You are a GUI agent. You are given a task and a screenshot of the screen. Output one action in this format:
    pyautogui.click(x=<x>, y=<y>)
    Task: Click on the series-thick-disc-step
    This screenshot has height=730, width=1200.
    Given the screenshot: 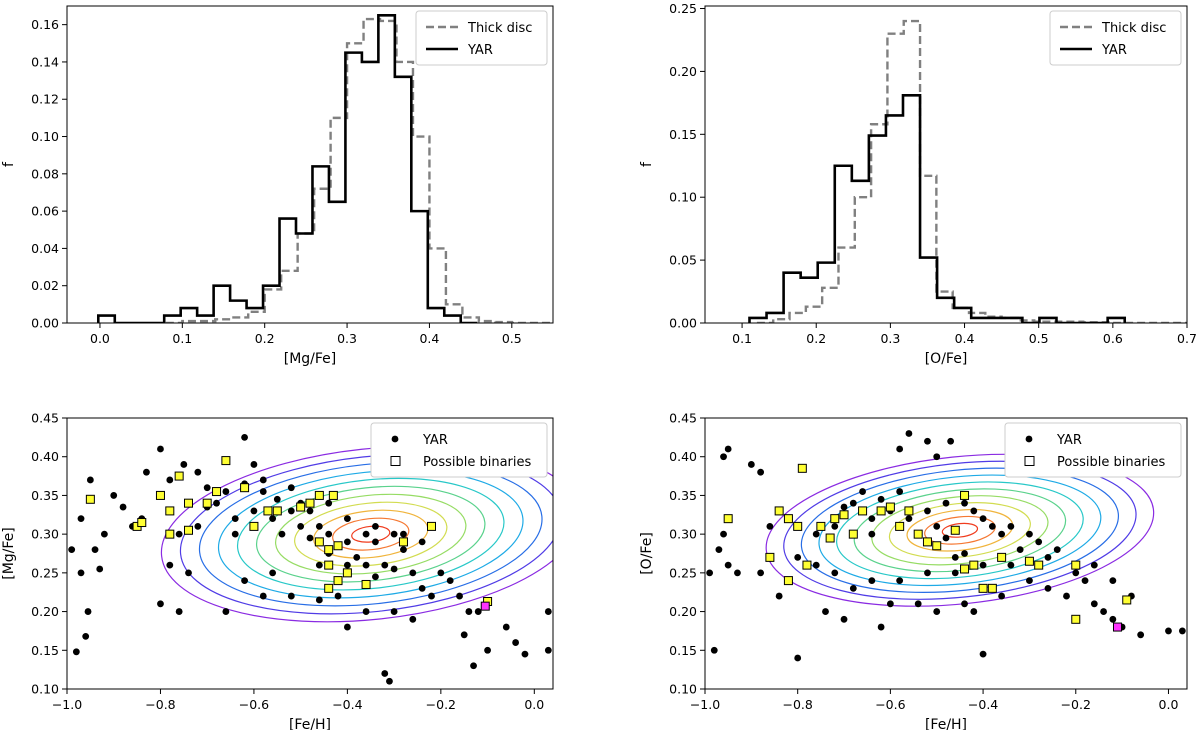 What is the action you would take?
    pyautogui.click(x=971, y=171)
    